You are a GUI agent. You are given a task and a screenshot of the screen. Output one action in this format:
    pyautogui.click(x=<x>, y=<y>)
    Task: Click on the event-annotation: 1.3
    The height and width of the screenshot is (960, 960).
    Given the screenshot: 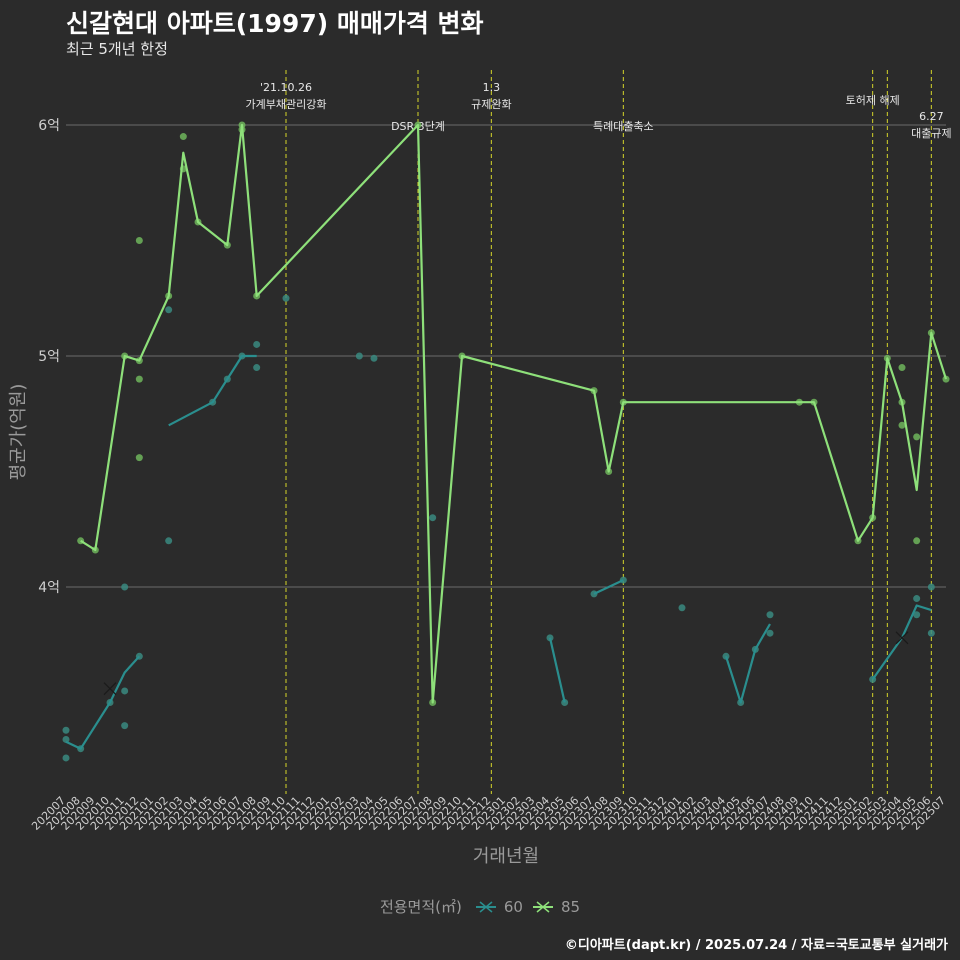 What is the action you would take?
    pyautogui.click(x=492, y=87)
    